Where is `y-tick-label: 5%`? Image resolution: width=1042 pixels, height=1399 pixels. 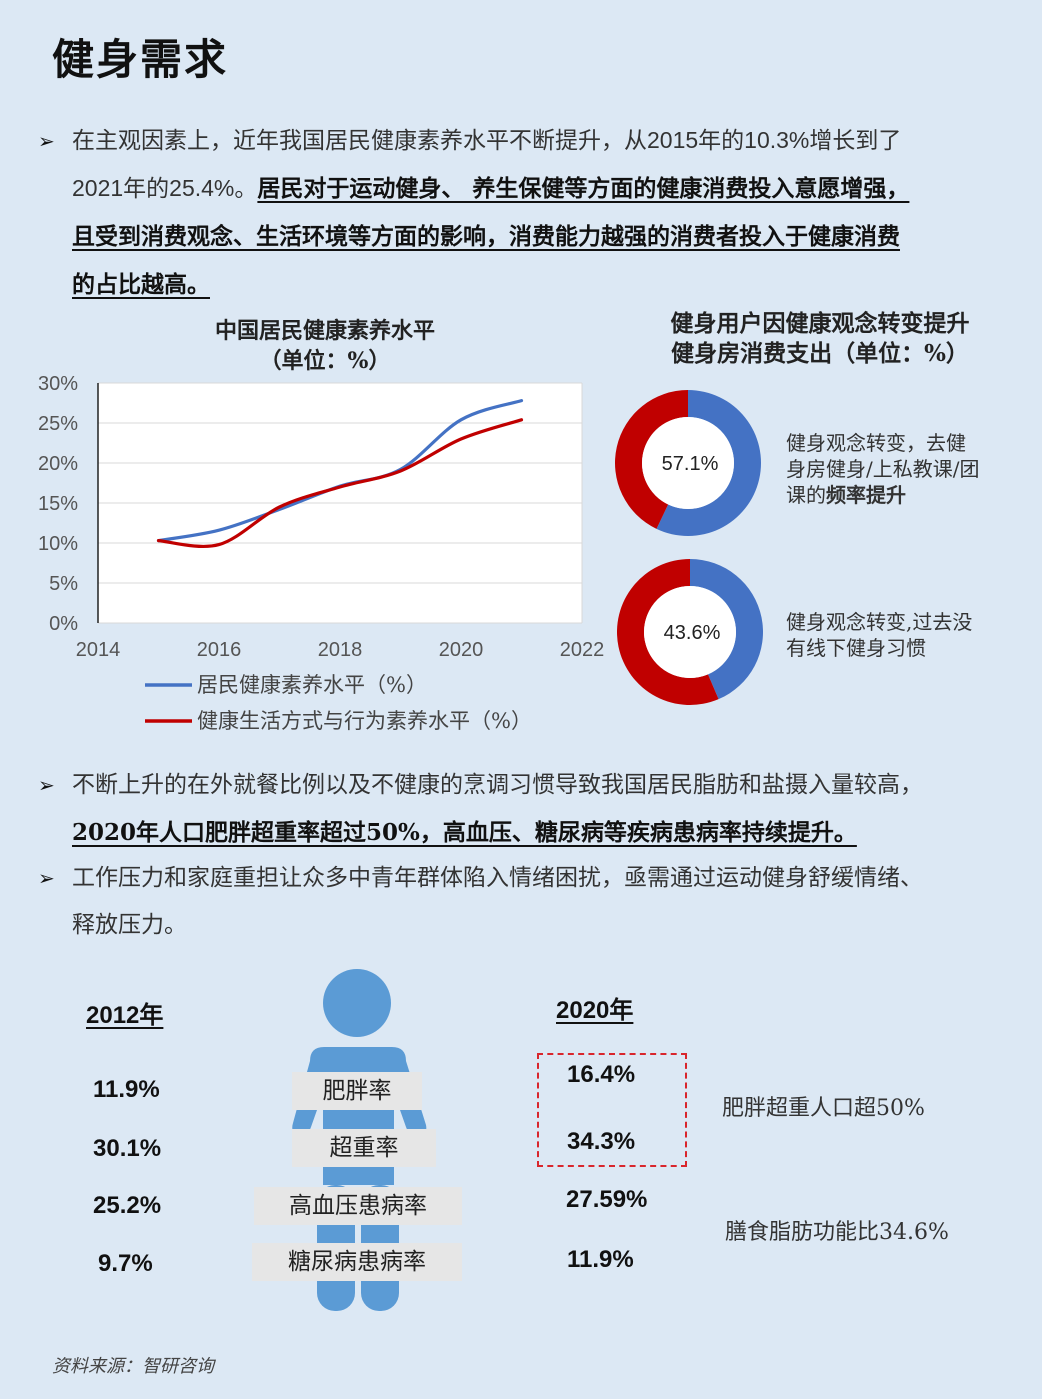
y-tick-label: 5% is located at coordinates (63, 584).